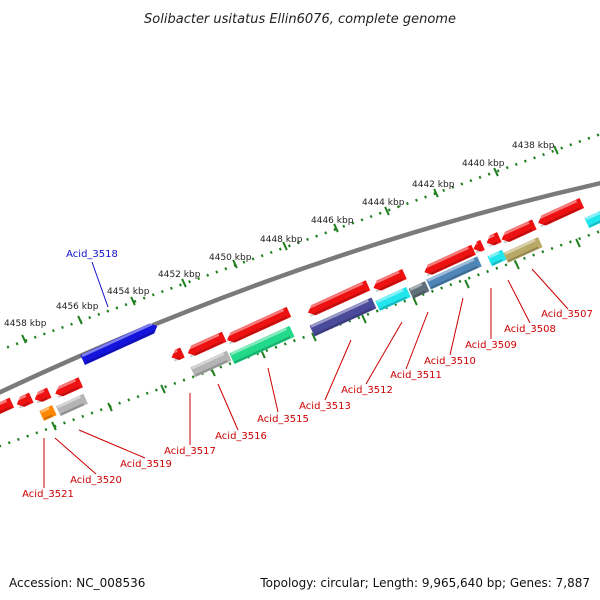 The height and width of the screenshot is (600, 600). Describe the element at coordinates (325, 406) in the screenshot. I see `gene-label: Acid_3513` at that location.